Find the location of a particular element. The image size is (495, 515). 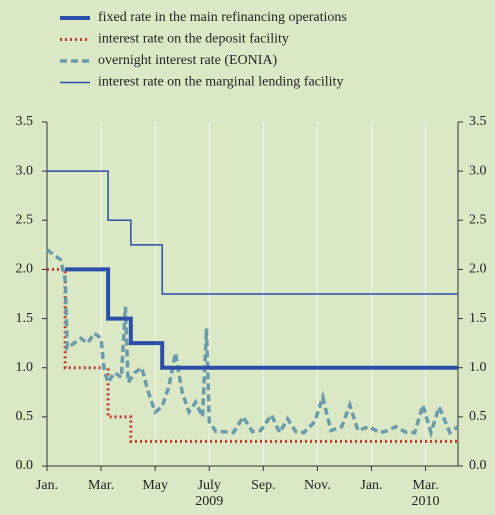

y-tick-label: 0.0 is located at coordinates (25, 465).